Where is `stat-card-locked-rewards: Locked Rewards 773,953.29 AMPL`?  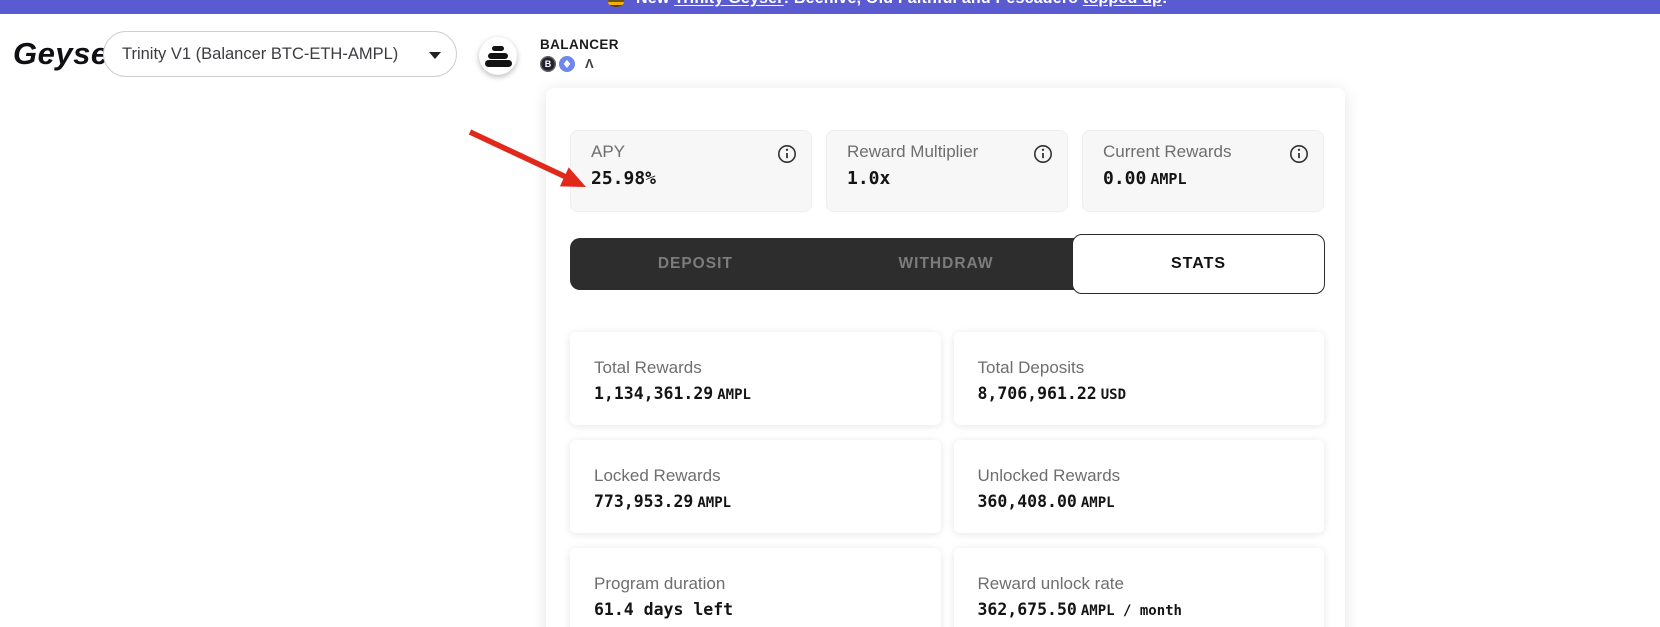
stat-card-locked-rewards: Locked Rewards 773,953.29 AMPL is located at coordinates (755, 486).